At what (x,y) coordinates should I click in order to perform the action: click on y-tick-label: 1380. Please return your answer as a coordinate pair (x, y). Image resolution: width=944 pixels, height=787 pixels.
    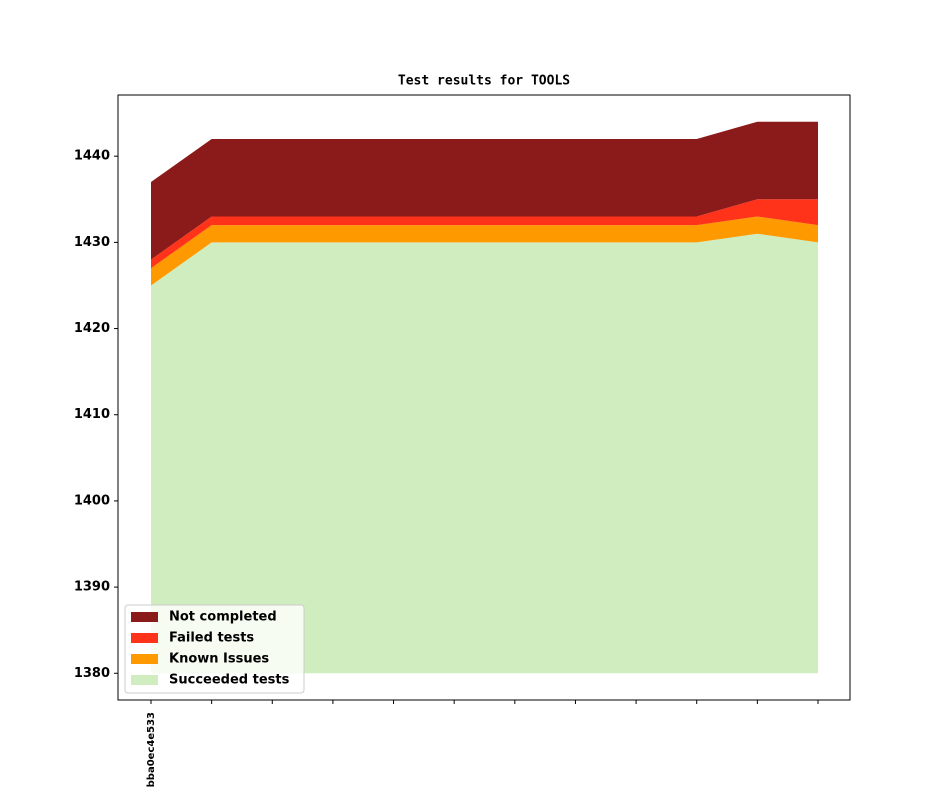
    Looking at the image, I should click on (92, 673).